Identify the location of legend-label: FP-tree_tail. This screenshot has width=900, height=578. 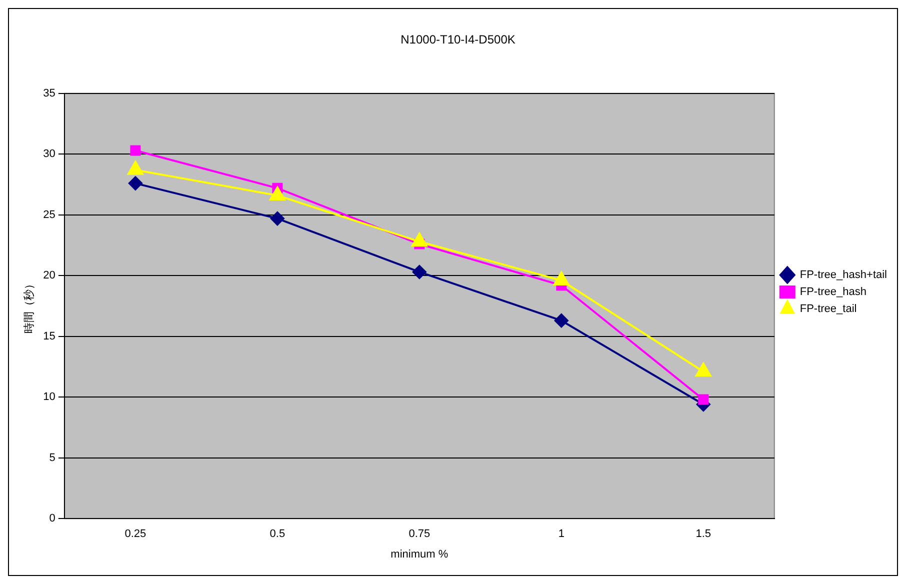
(828, 309).